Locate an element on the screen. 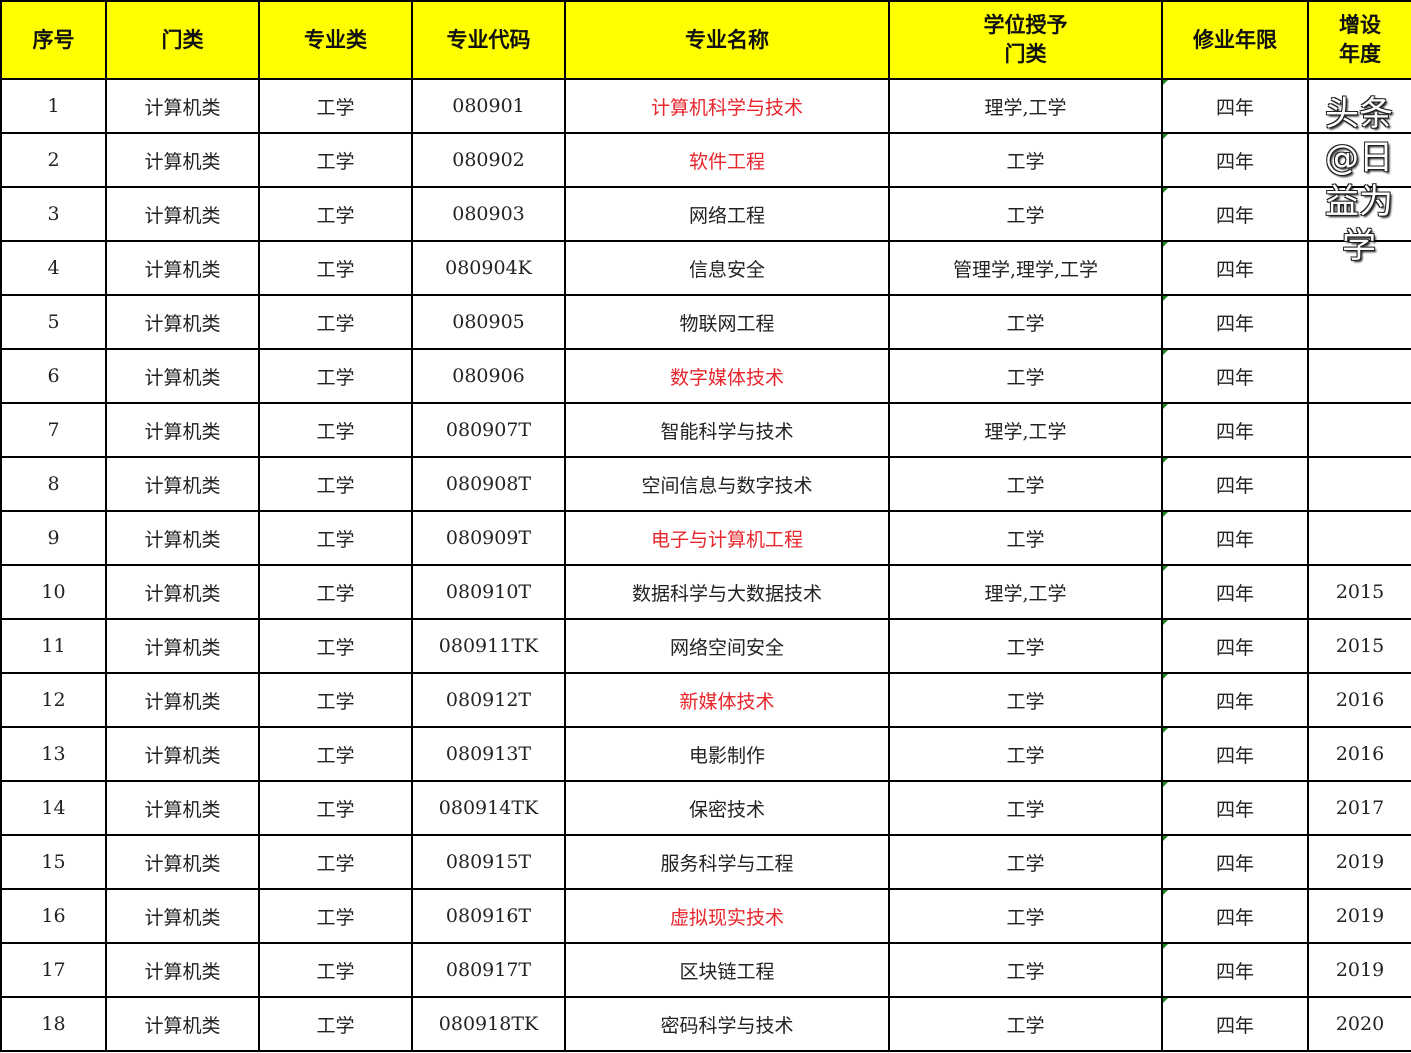  cell-code: 080916T is located at coordinates (488, 916).